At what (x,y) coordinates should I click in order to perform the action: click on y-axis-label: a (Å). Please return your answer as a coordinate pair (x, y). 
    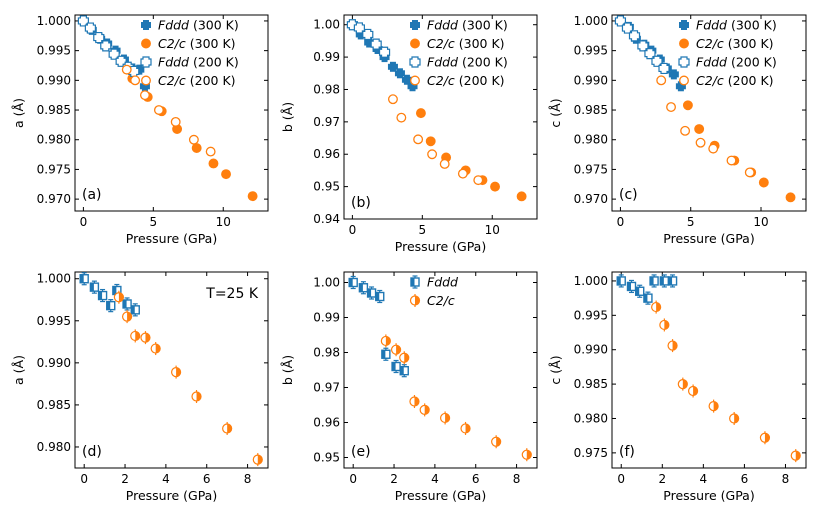
    Looking at the image, I should click on (18, 113).